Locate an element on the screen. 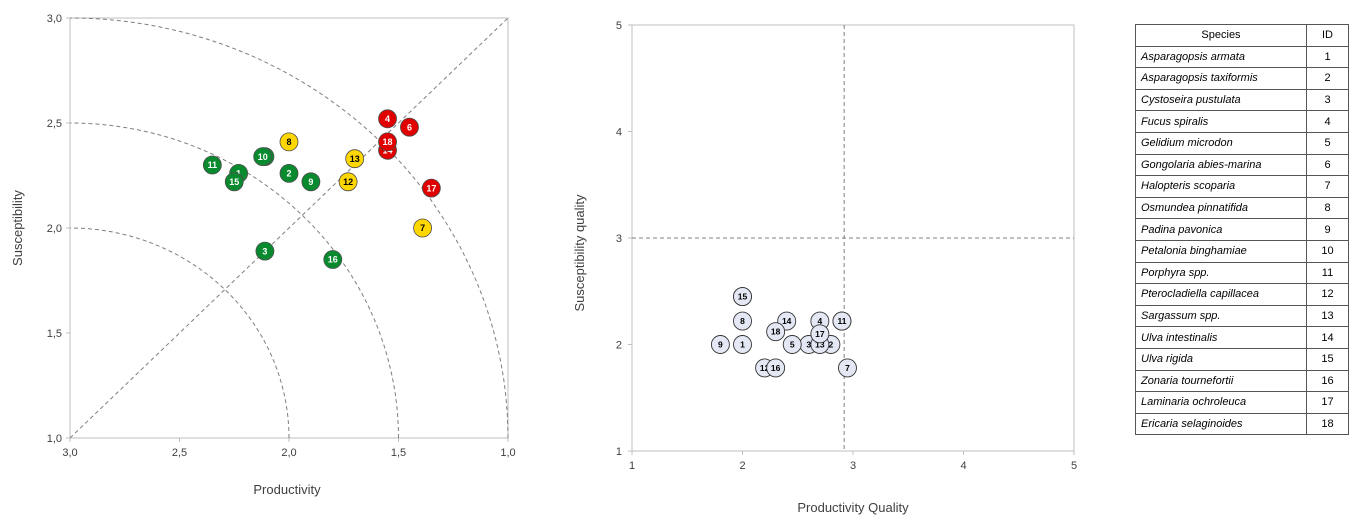 This screenshot has height=518, width=1365. x-tick-label: 3 is located at coordinates (853, 466).